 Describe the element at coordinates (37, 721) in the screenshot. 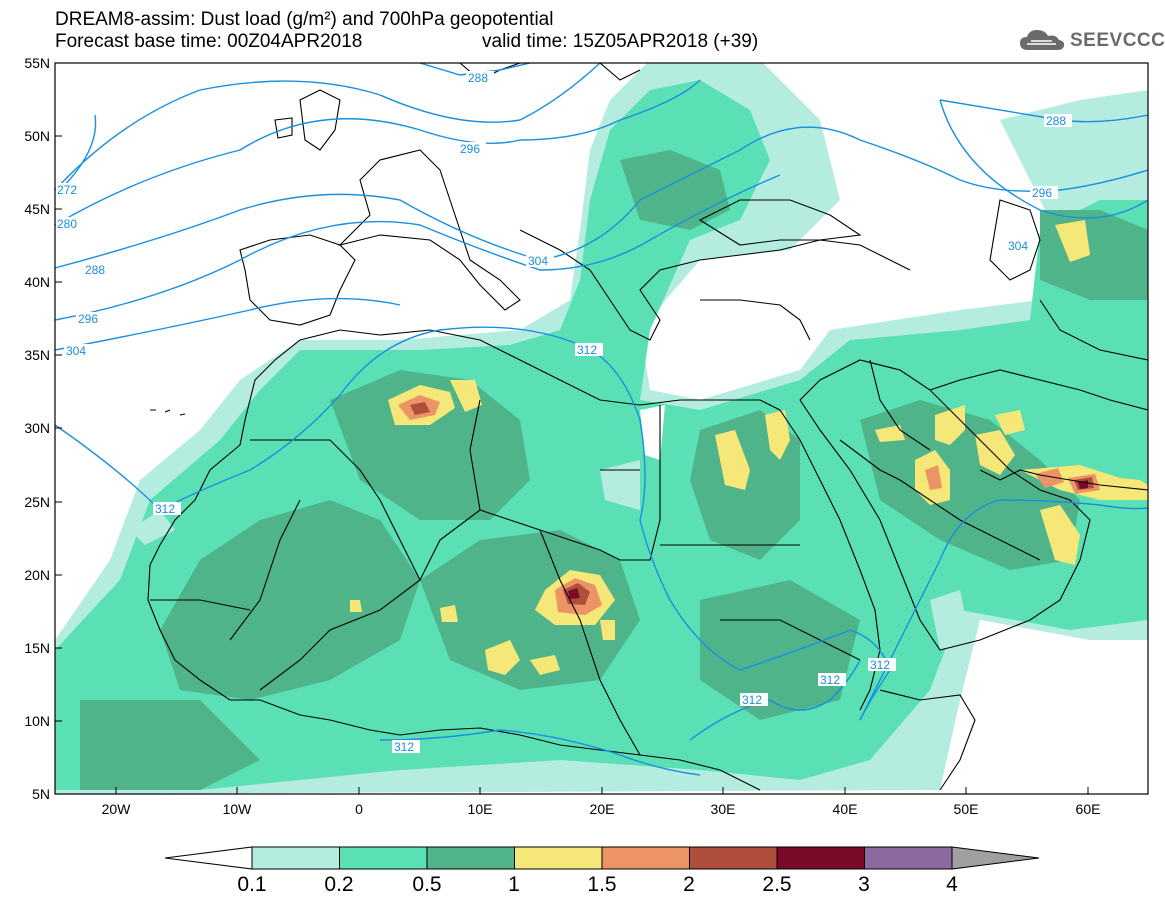

I see `lat-label: 10N` at that location.